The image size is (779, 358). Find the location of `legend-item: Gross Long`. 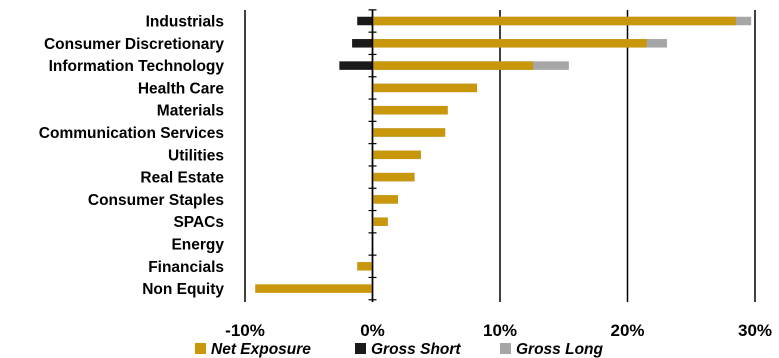

legend-item: Gross Long is located at coordinates (552, 349).